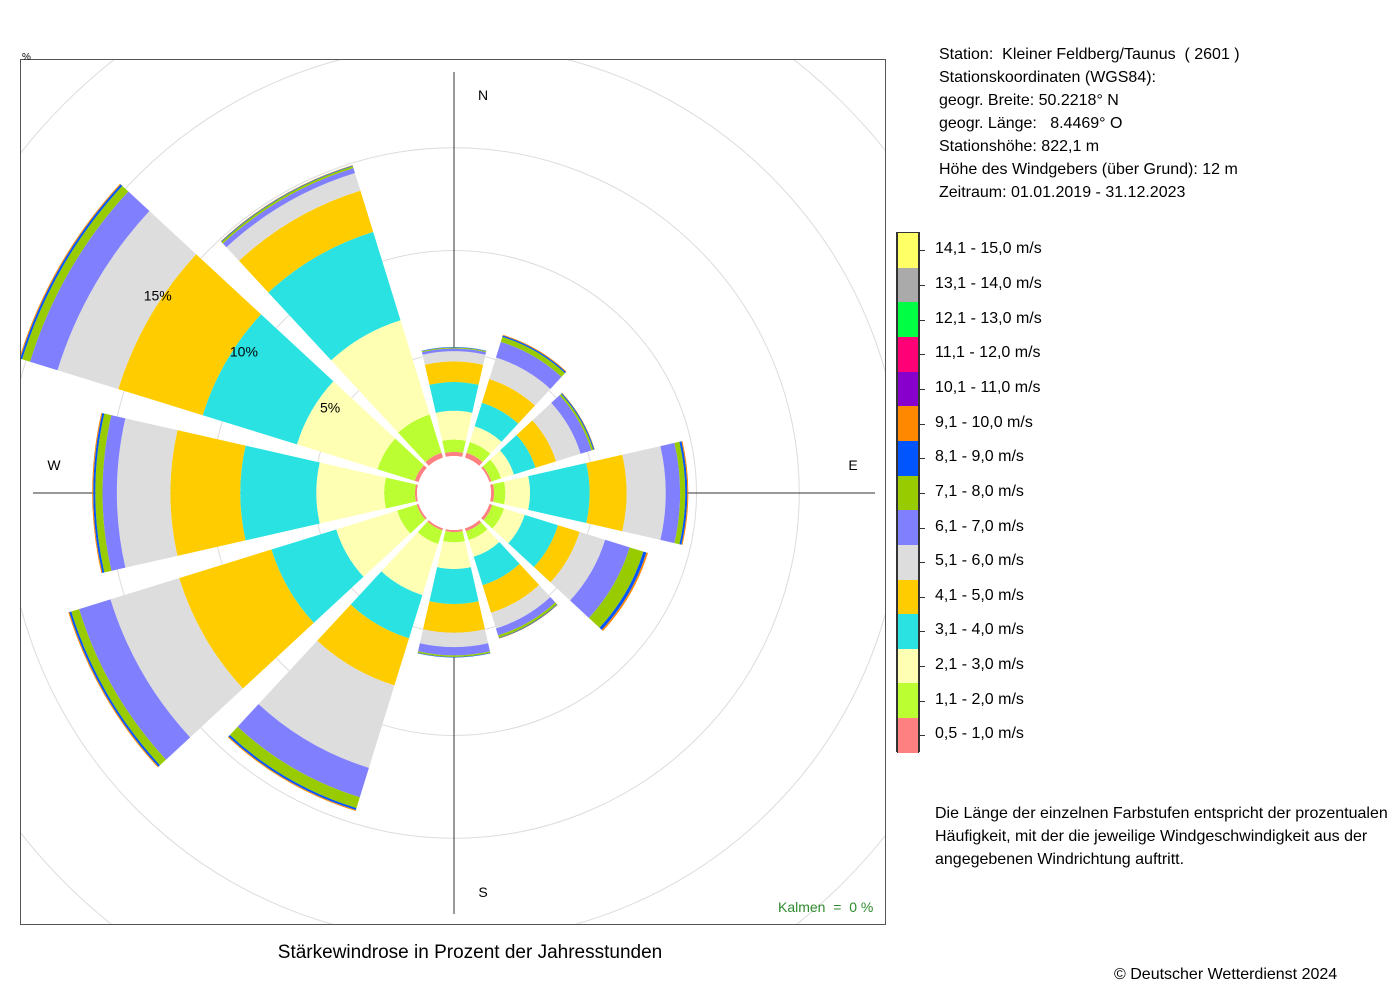 The width and height of the screenshot is (1400, 1000). Describe the element at coordinates (1019, 146) in the screenshot. I see `elevation-line: Stationshöhe: 822,1 m` at that location.